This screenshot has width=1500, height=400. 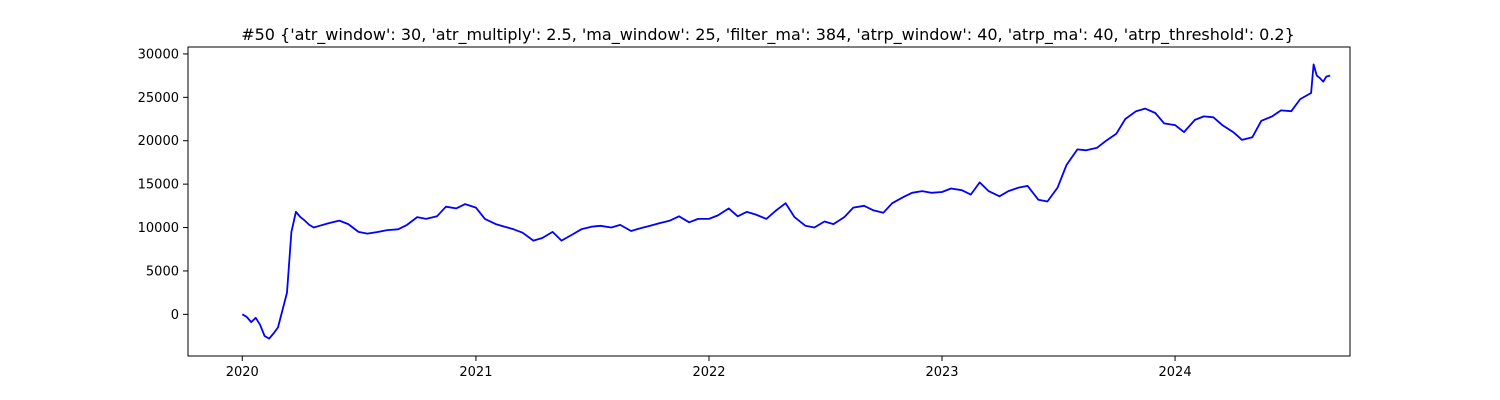 I want to click on y-tick-label: 30000, so click(x=158, y=54).